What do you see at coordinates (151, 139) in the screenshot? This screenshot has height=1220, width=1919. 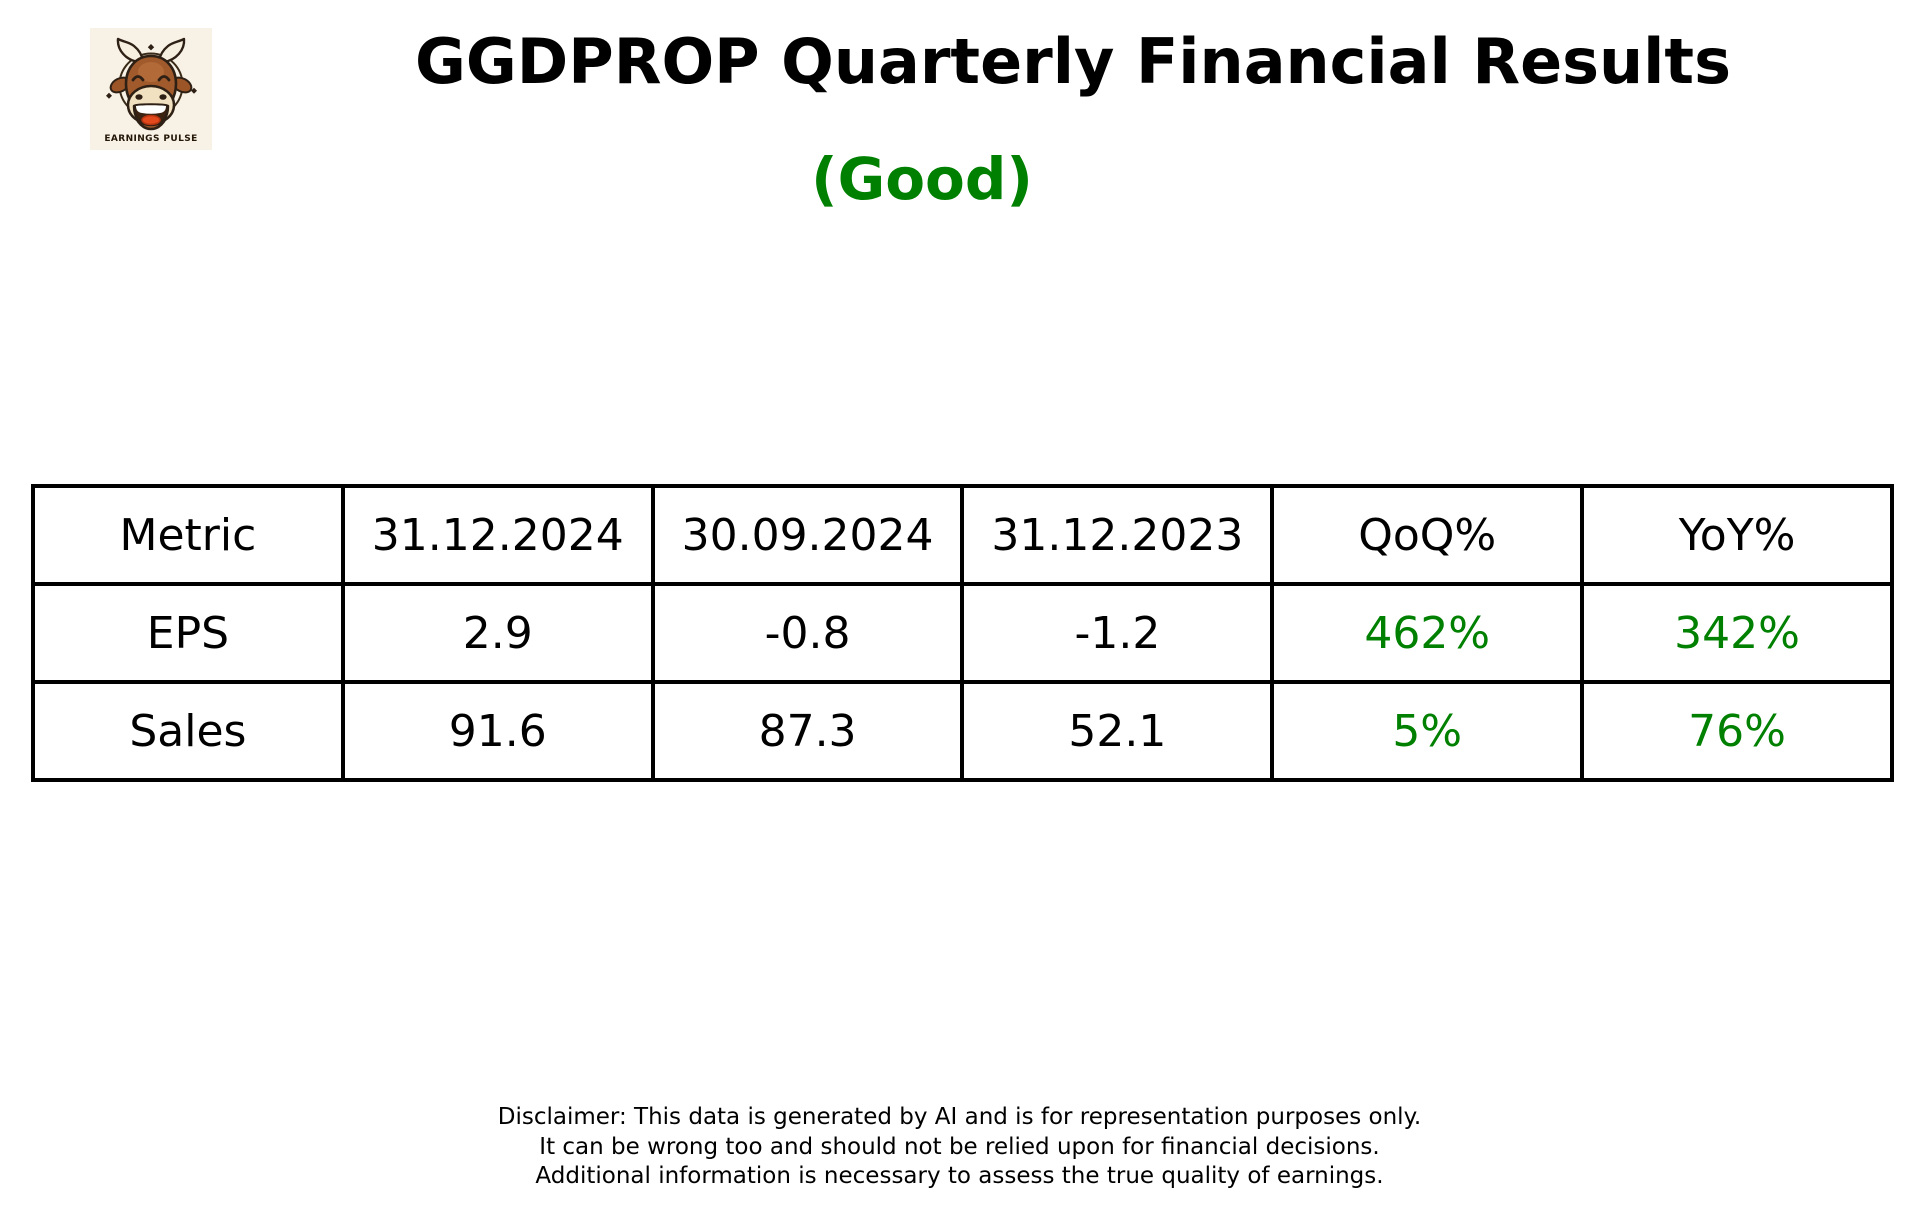 I see `logo-brand-text: EARNINGS PULSE` at bounding box center [151, 139].